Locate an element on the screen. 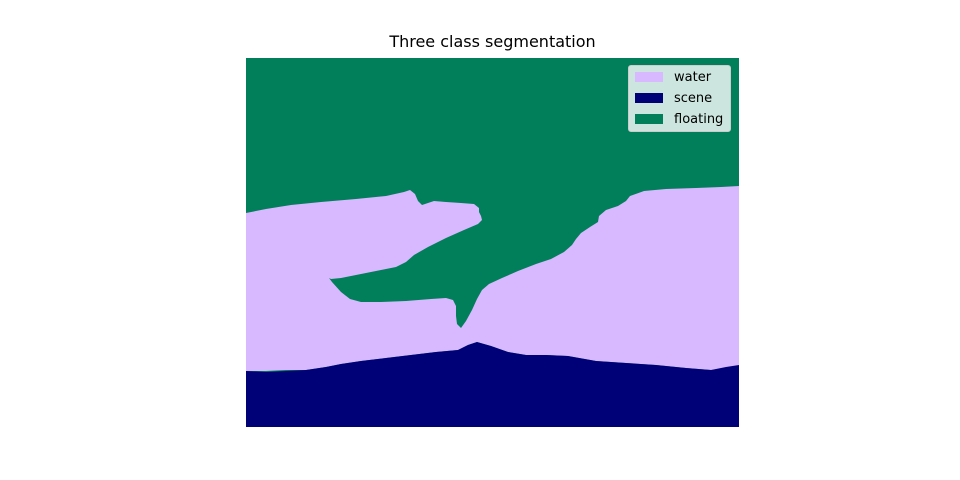 This screenshot has height=480, width=960. legend: water scene floating is located at coordinates (679, 98).